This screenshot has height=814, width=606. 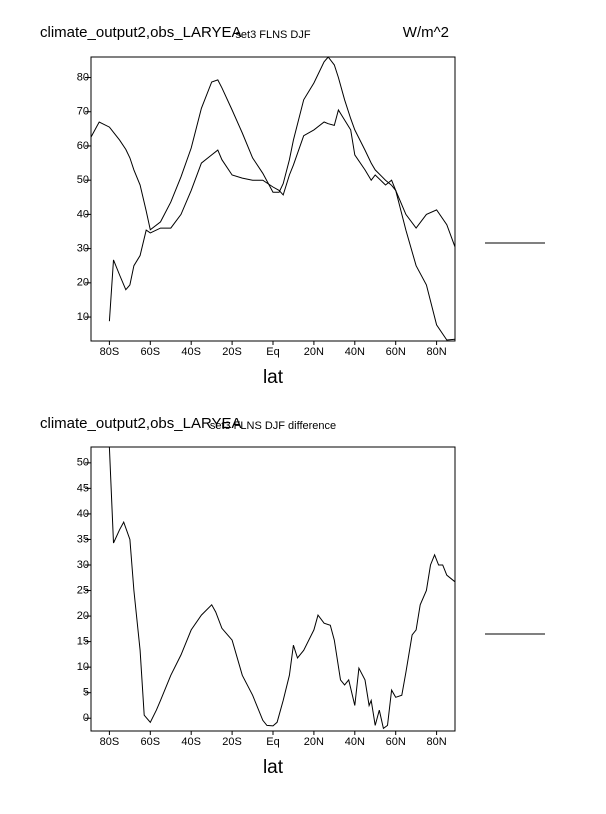 What do you see at coordinates (83, 539) in the screenshot?
I see `y-tick-label: 35` at bounding box center [83, 539].